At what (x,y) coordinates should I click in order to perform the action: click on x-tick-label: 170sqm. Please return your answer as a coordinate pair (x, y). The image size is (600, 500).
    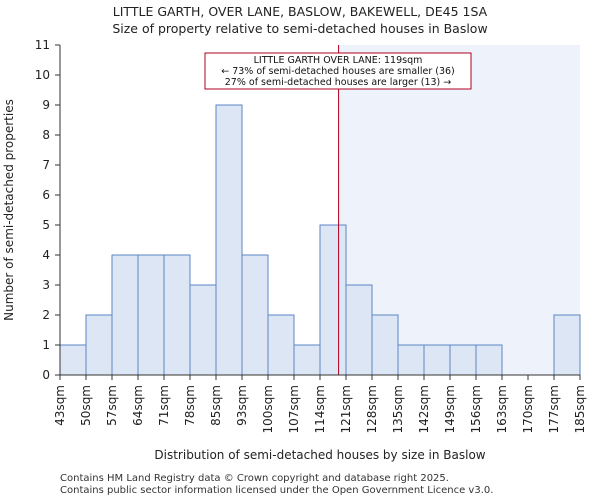
    Looking at the image, I should click on (528, 409).